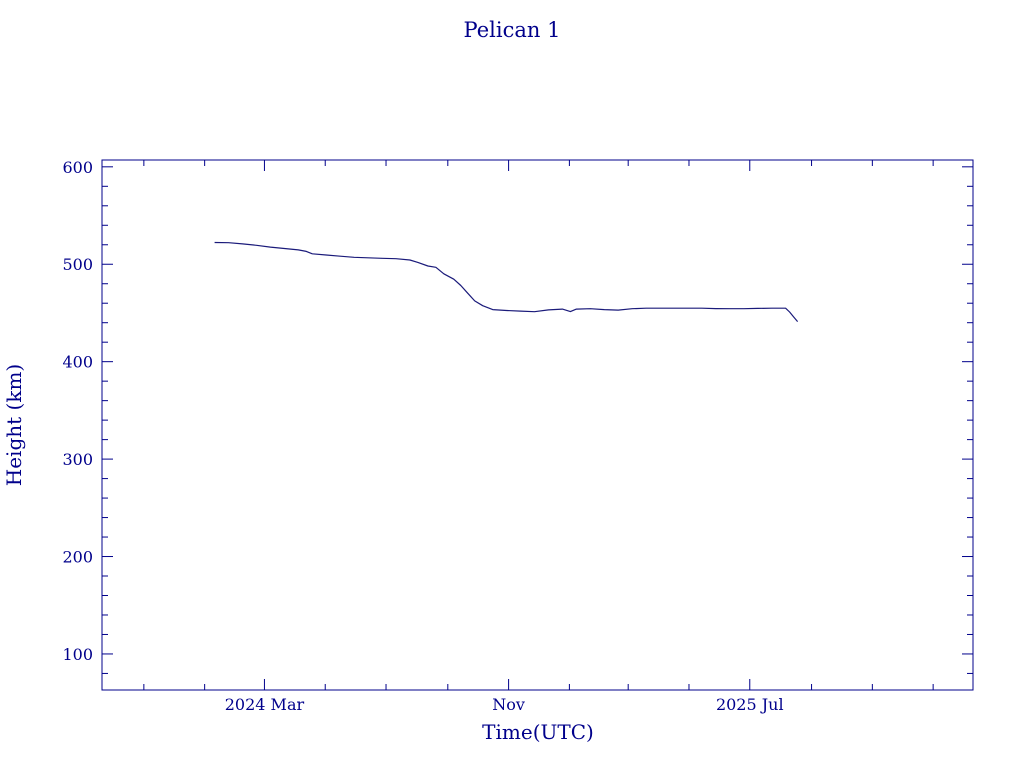 Image resolution: width=1024 pixels, height=772 pixels. I want to click on chart-title: Pelican 1, so click(512, 30).